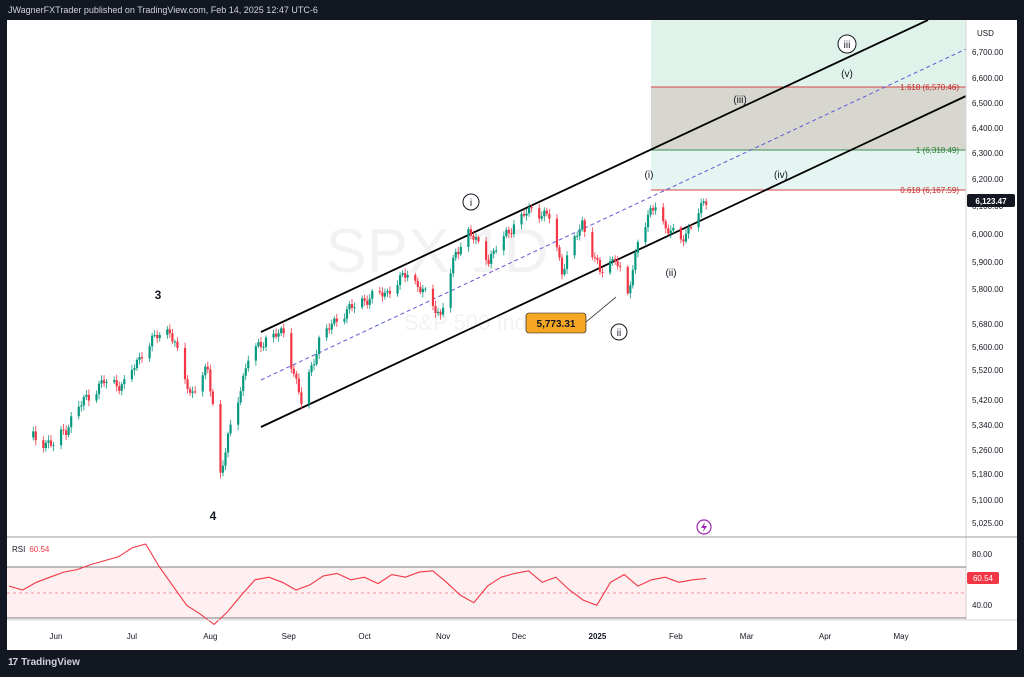  I want to click on lightning-bolt-shape, so click(704, 527).